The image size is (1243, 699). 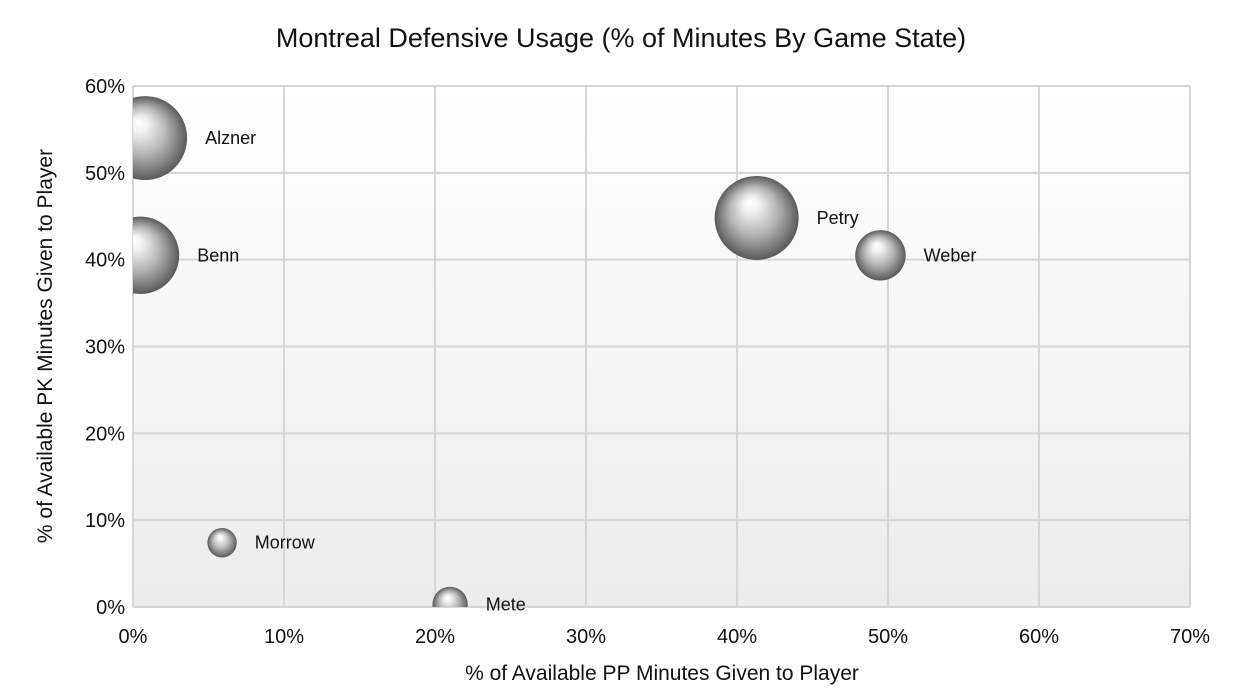 What do you see at coordinates (950, 255) in the screenshot?
I see `bubble-label-weber: Weber` at bounding box center [950, 255].